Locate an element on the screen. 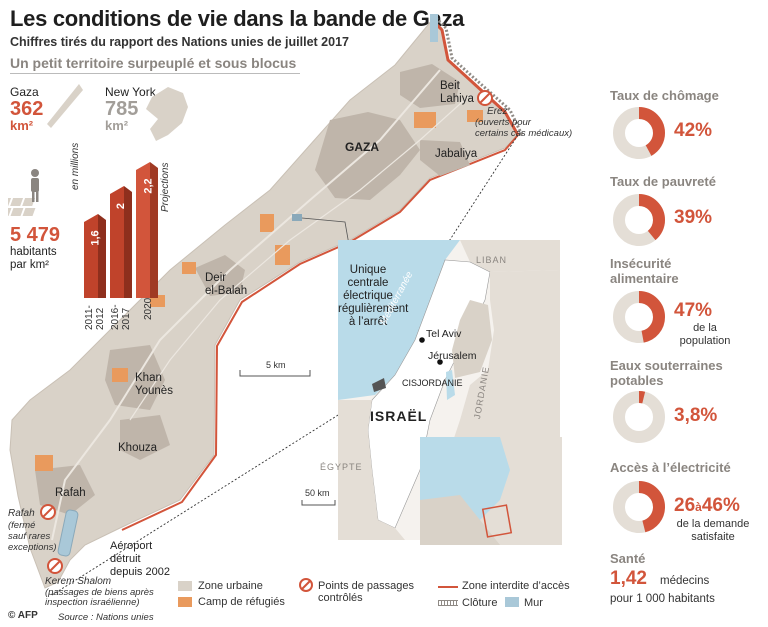 The image size is (768, 627). legend-crossing-icon is located at coordinates (306, 585).